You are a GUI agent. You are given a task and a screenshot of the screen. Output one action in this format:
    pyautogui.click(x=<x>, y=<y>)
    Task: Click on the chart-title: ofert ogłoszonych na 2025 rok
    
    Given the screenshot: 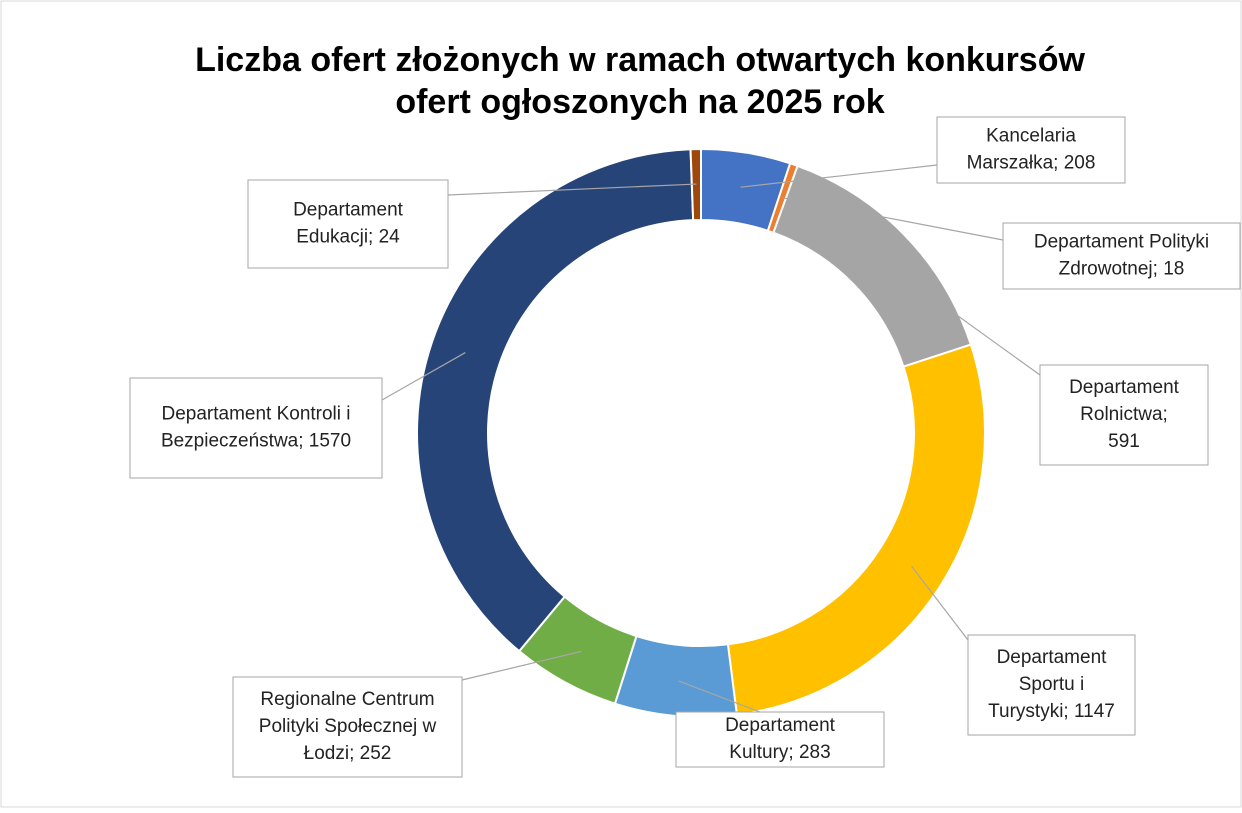 What is the action you would take?
    pyautogui.click(x=639, y=102)
    